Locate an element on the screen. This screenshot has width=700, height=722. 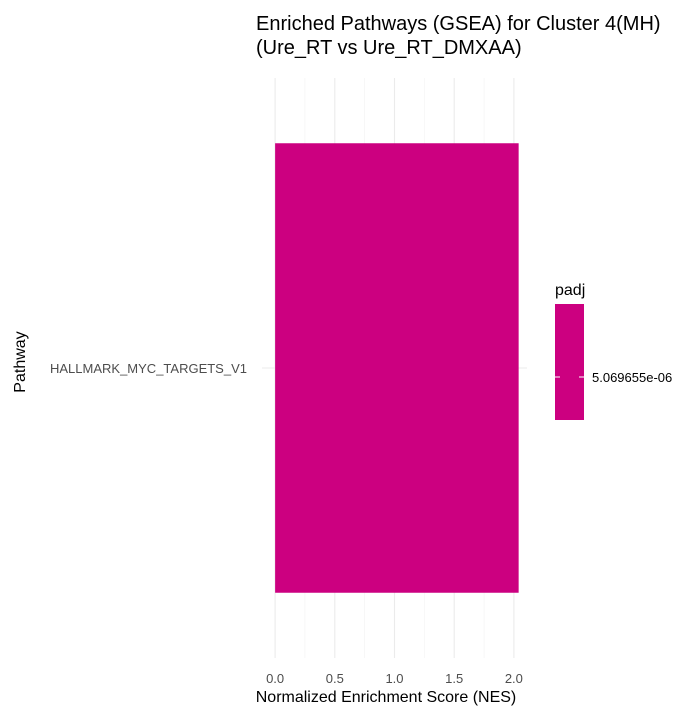
x-tick-label: 2.0 is located at coordinates (514, 678).